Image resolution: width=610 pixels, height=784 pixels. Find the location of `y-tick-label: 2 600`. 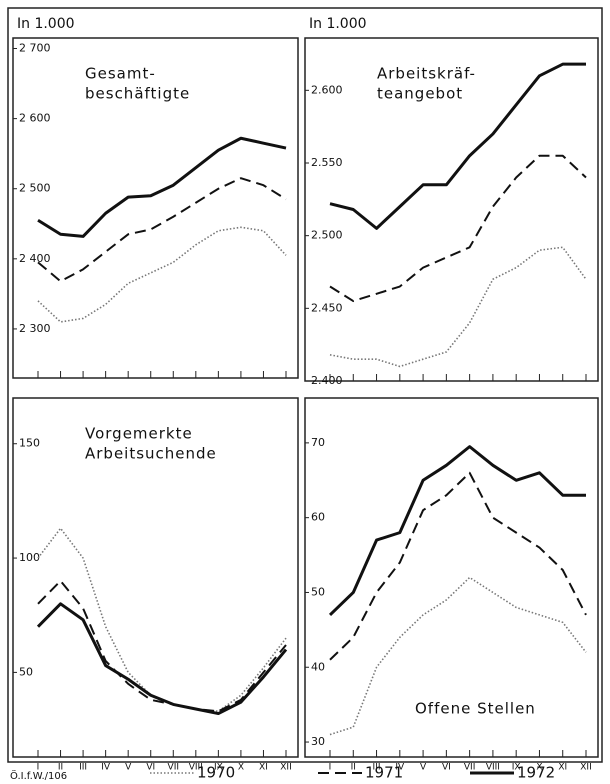

y-tick-label: 2 600 is located at coordinates (35, 118).